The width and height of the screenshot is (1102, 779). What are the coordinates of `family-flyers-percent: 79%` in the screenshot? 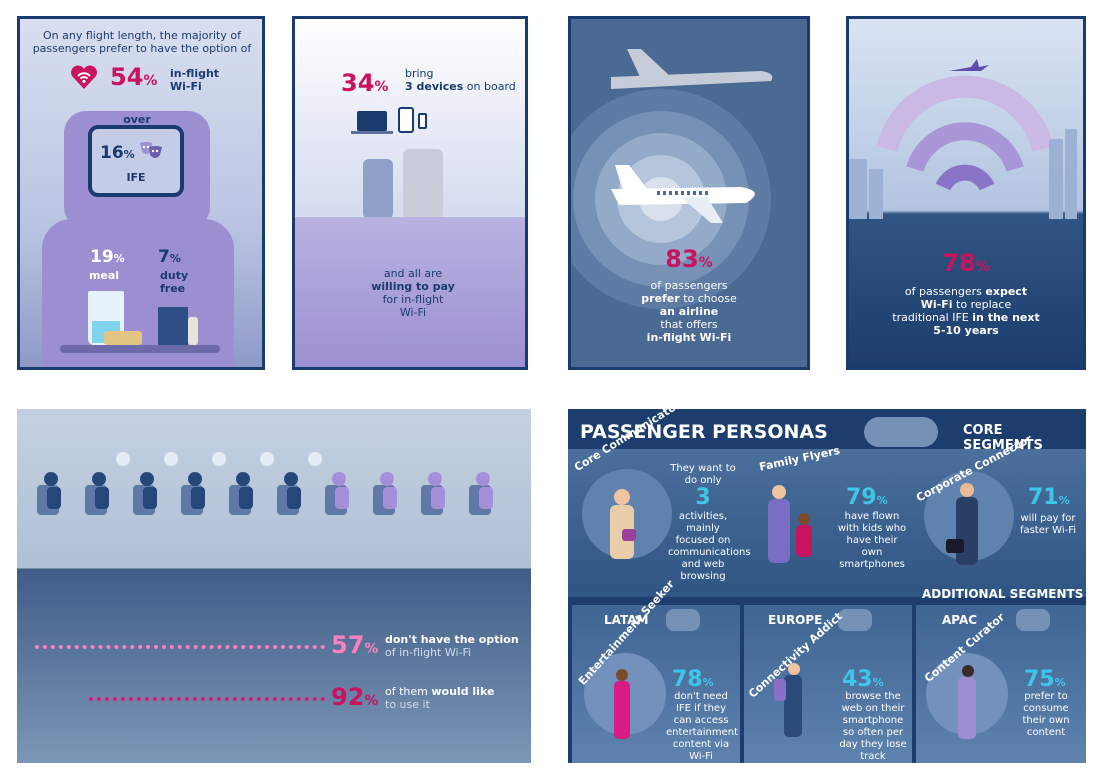 It's located at (867, 497).